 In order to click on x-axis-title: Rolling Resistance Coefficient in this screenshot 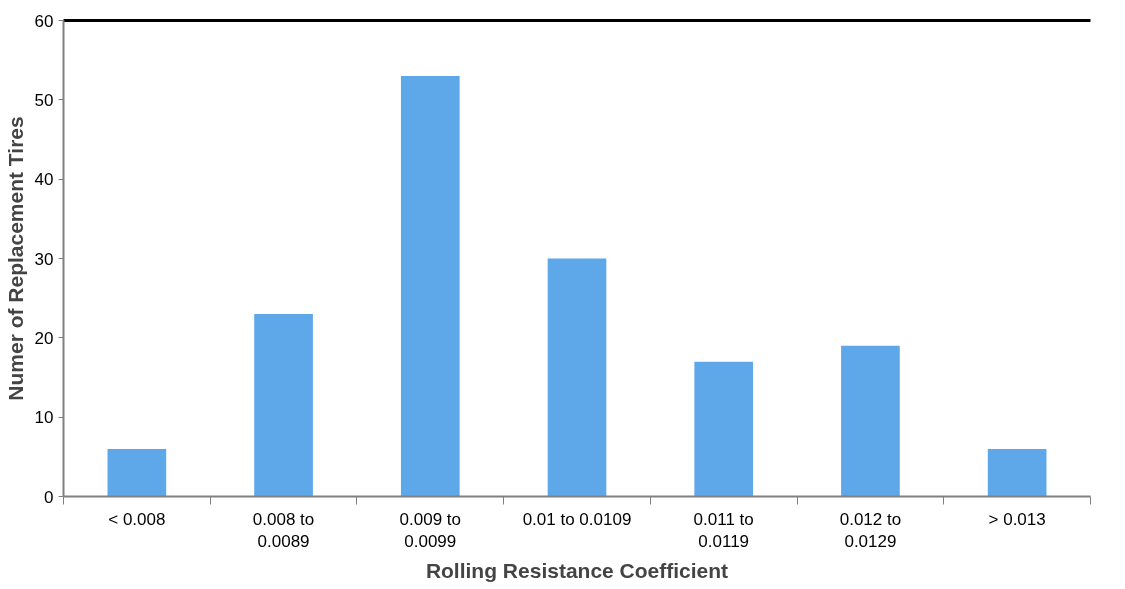, I will do `click(577, 571)`.